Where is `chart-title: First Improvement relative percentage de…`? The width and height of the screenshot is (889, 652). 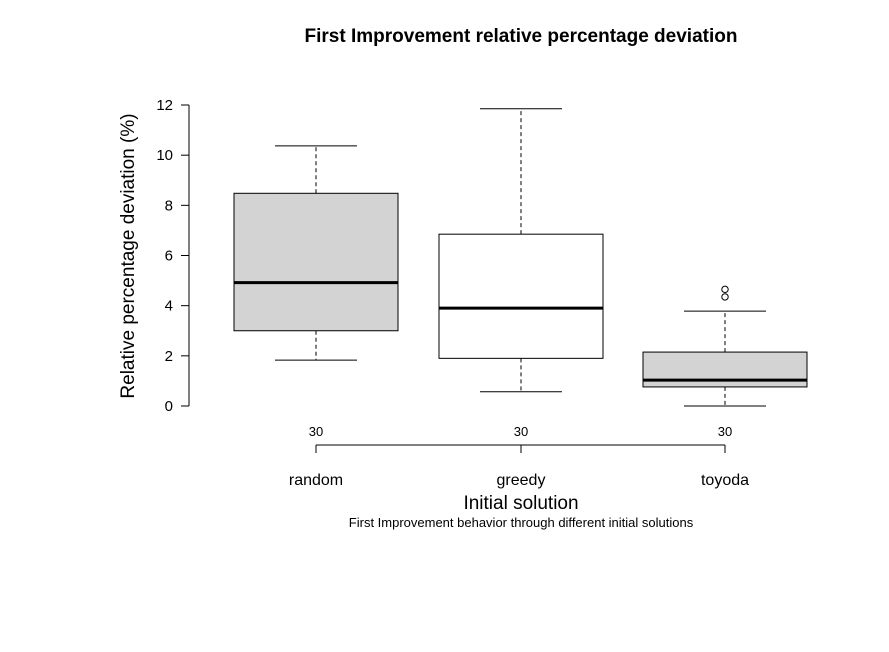
chart-title: First Improvement relative percentage de… is located at coordinates (521, 36).